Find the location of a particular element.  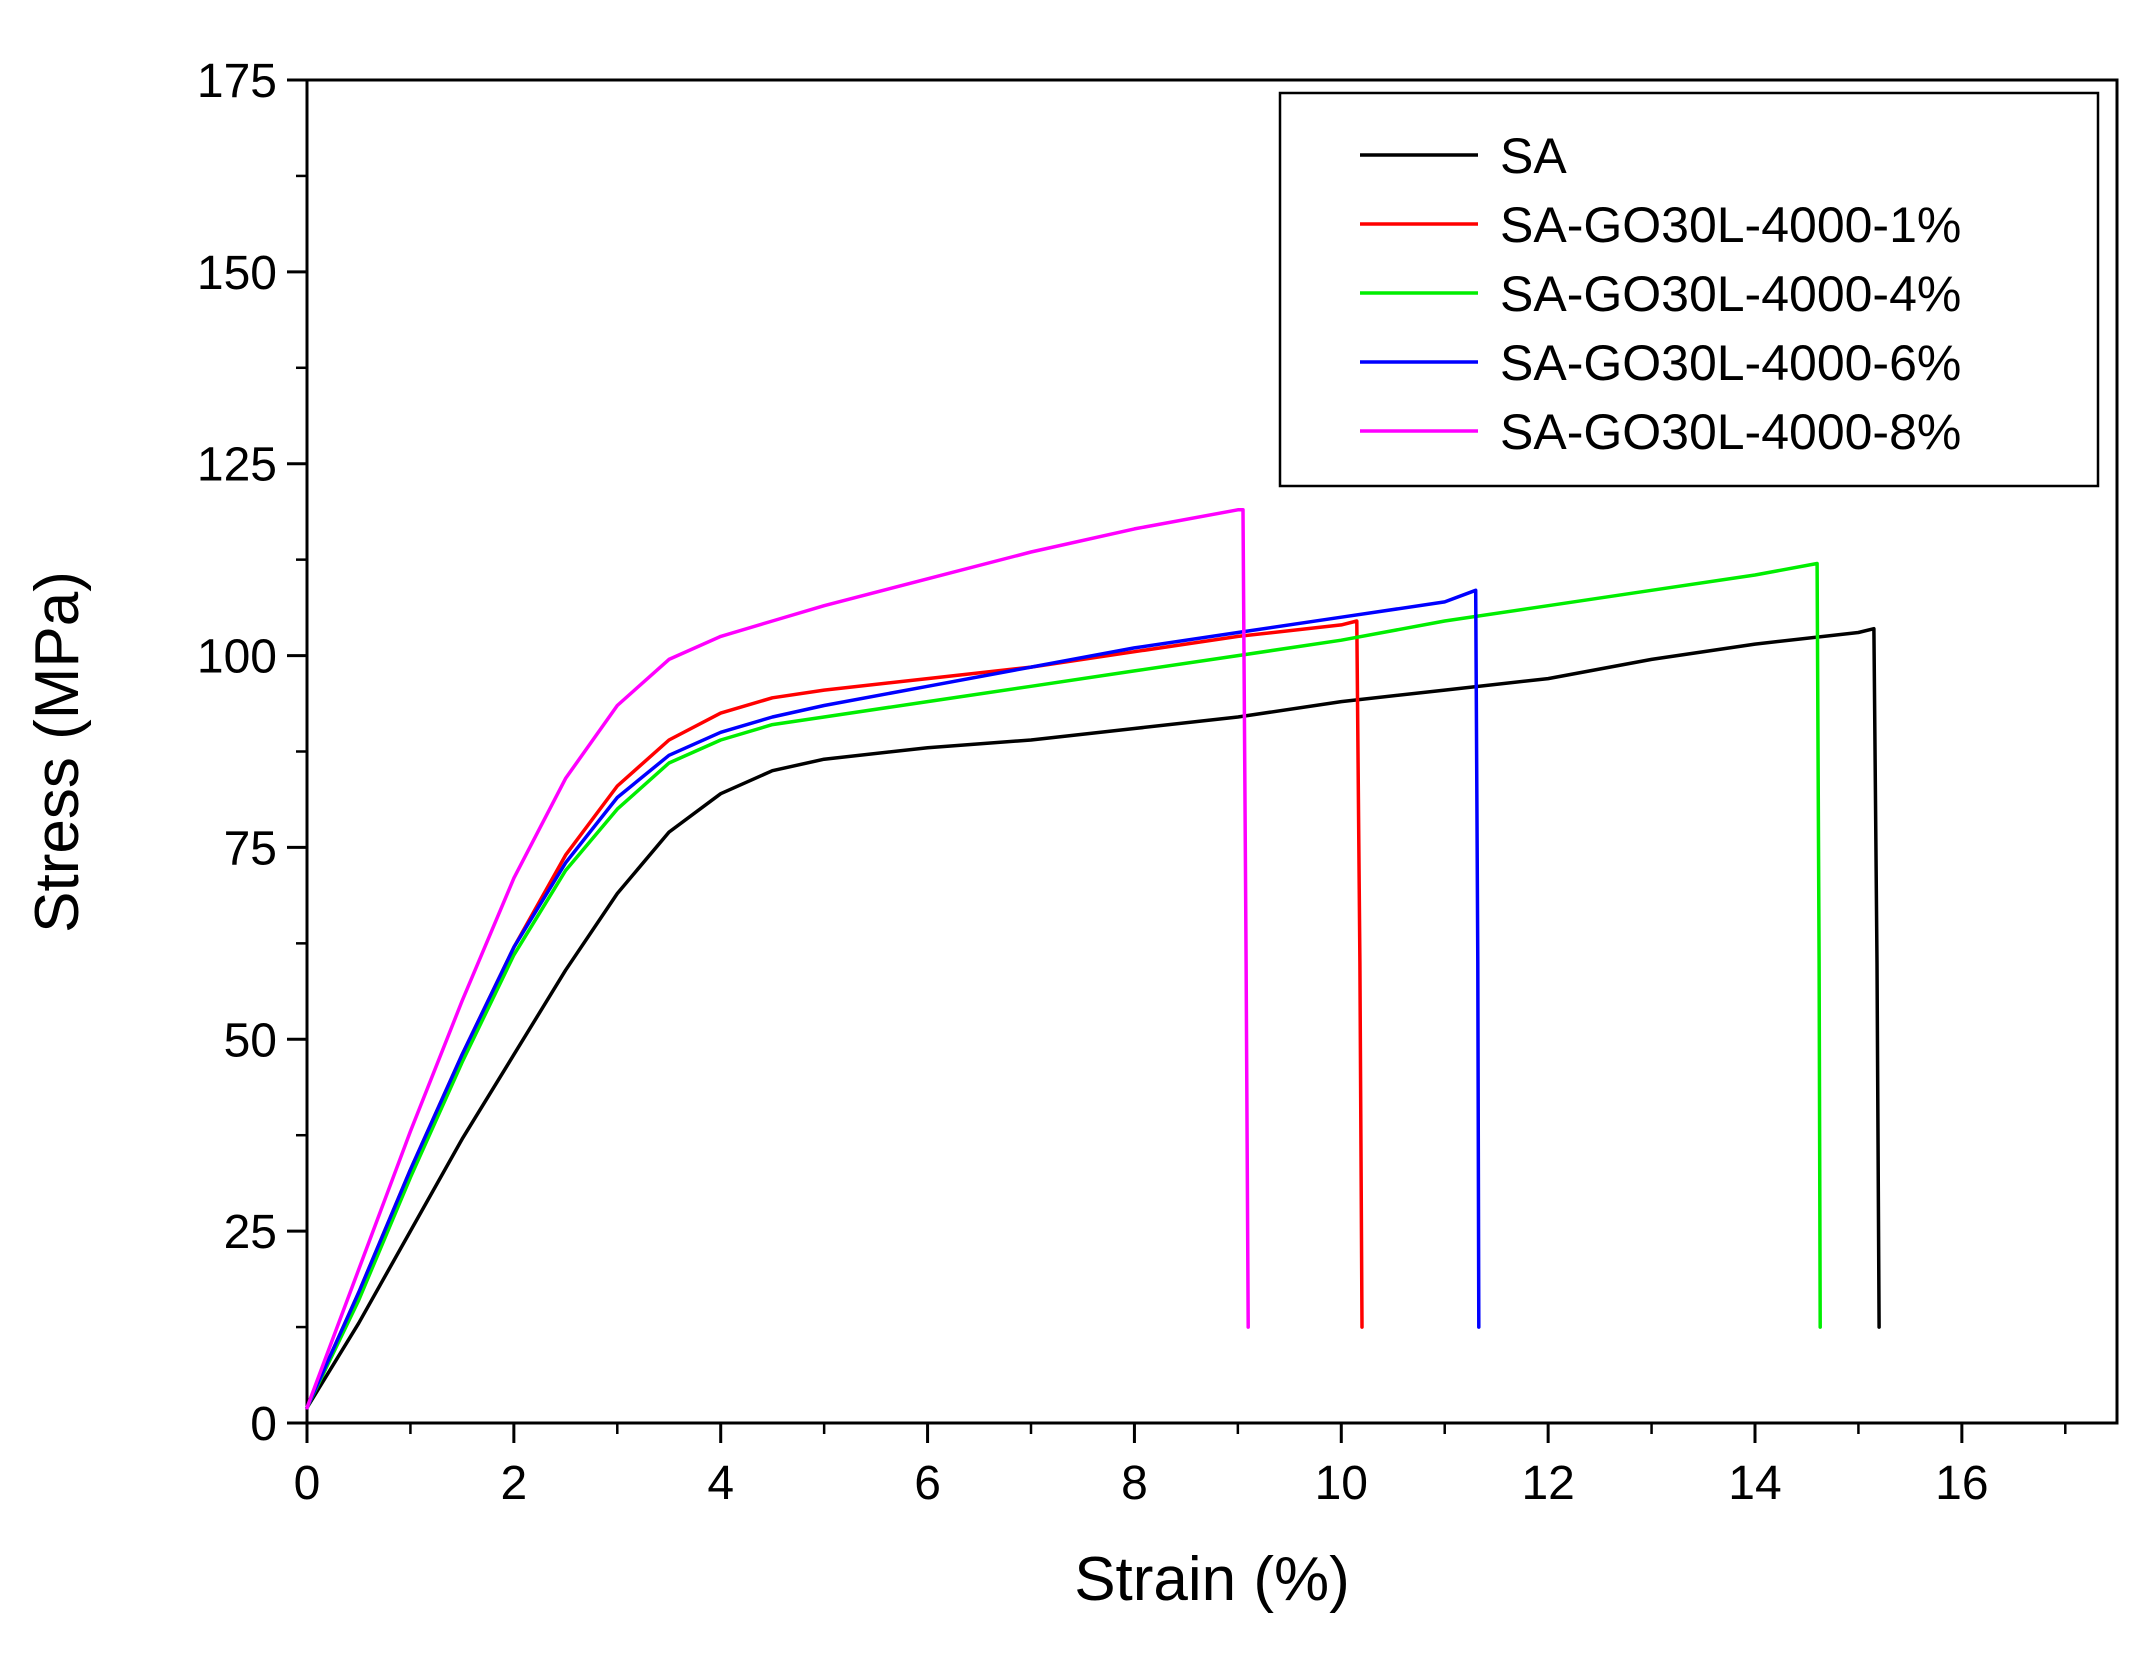

legend-label: SA-GO30L-4000-4% is located at coordinates (1730, 294).